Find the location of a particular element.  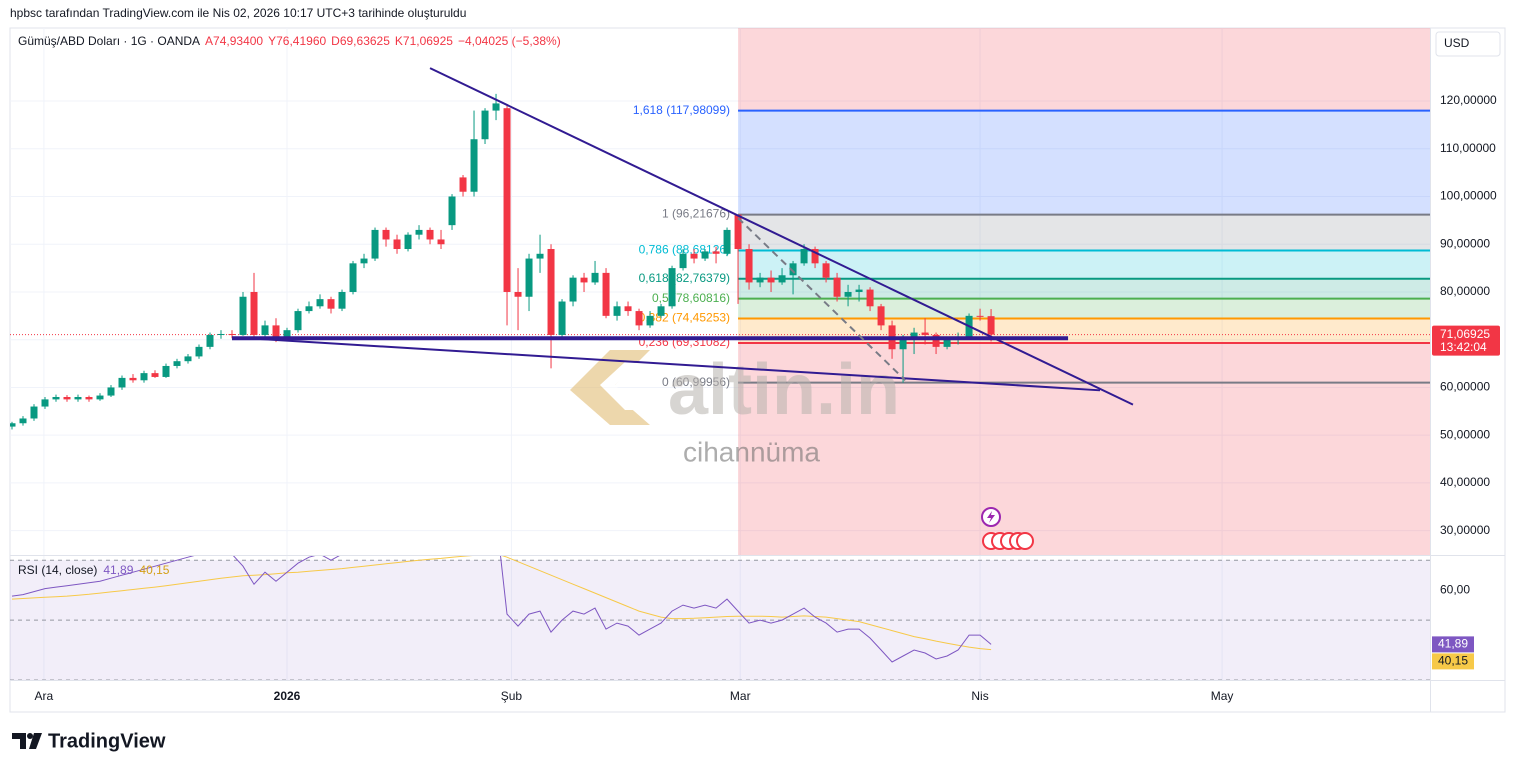

y-tick-label: 100,00000 is located at coordinates (1468, 196).